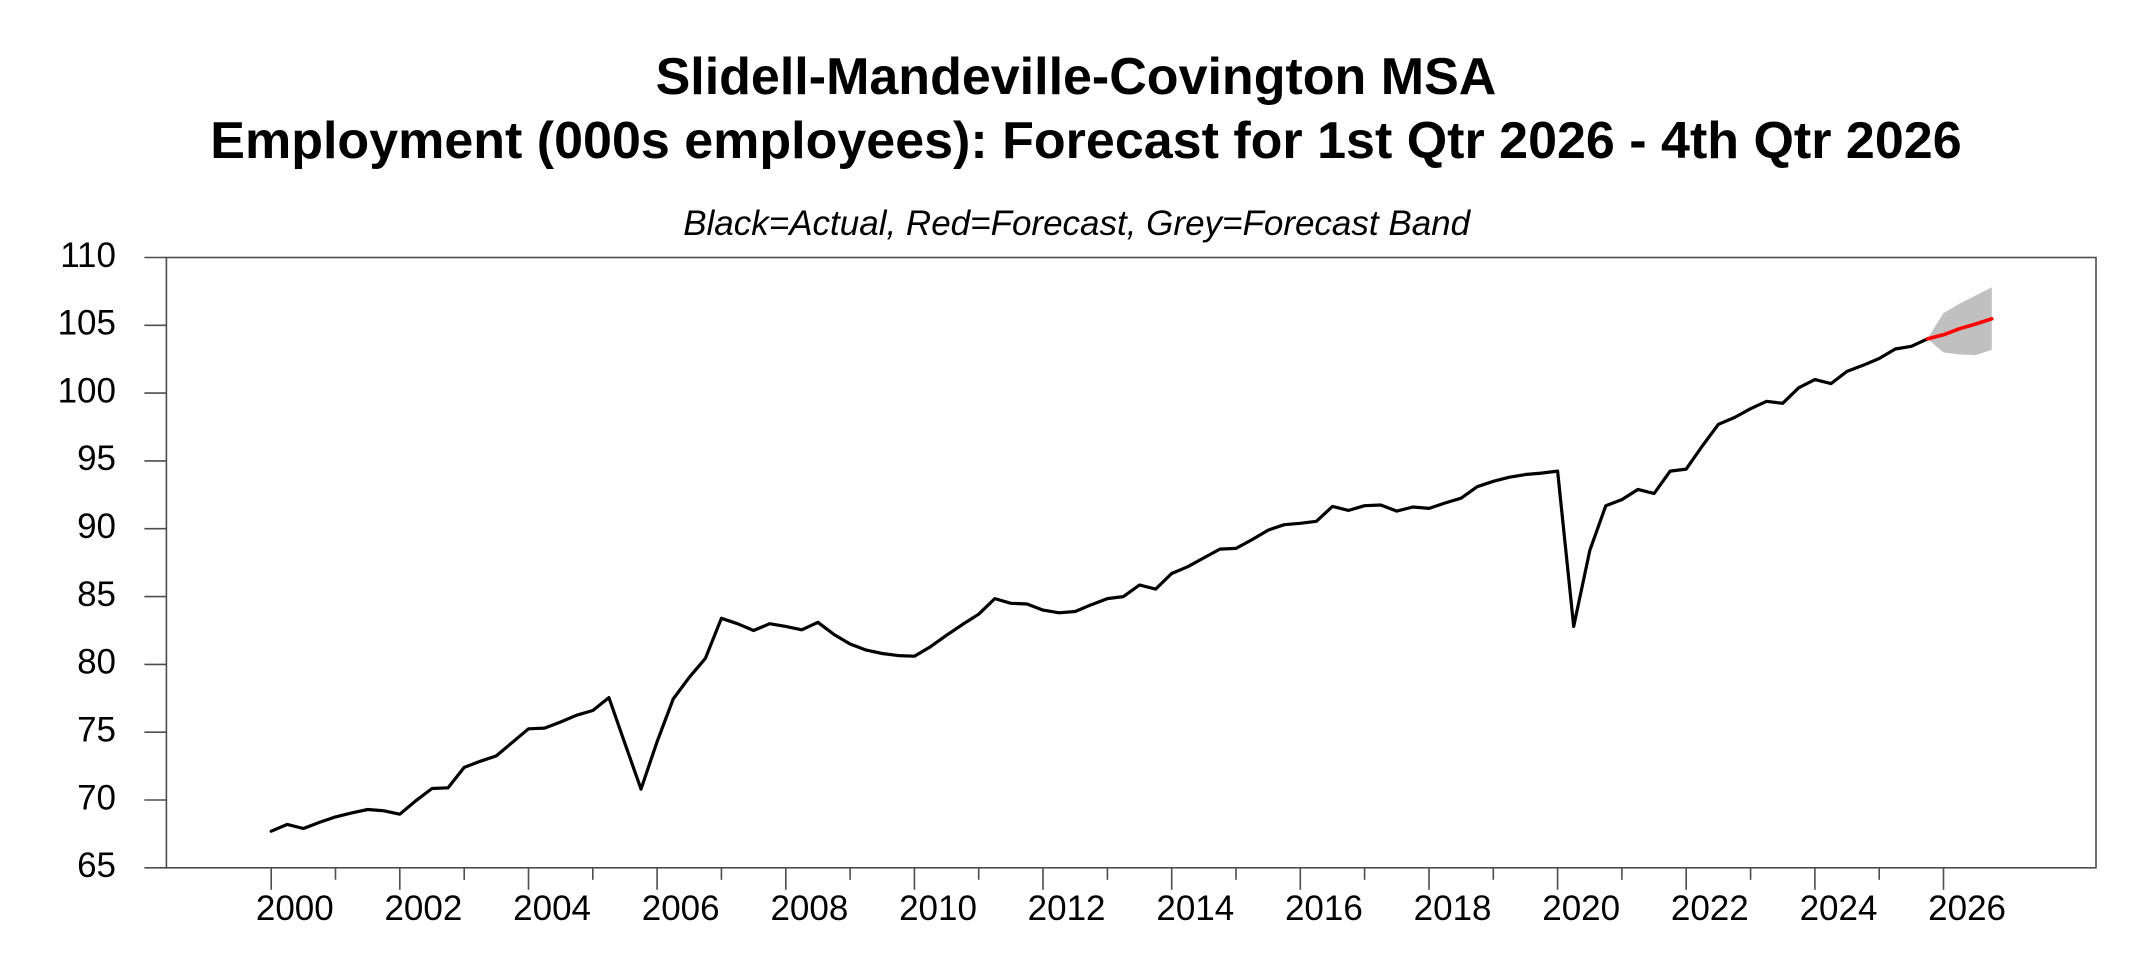 The height and width of the screenshot is (979, 2150). What do you see at coordinates (96, 797) in the screenshot?
I see `svg-text: 70` at bounding box center [96, 797].